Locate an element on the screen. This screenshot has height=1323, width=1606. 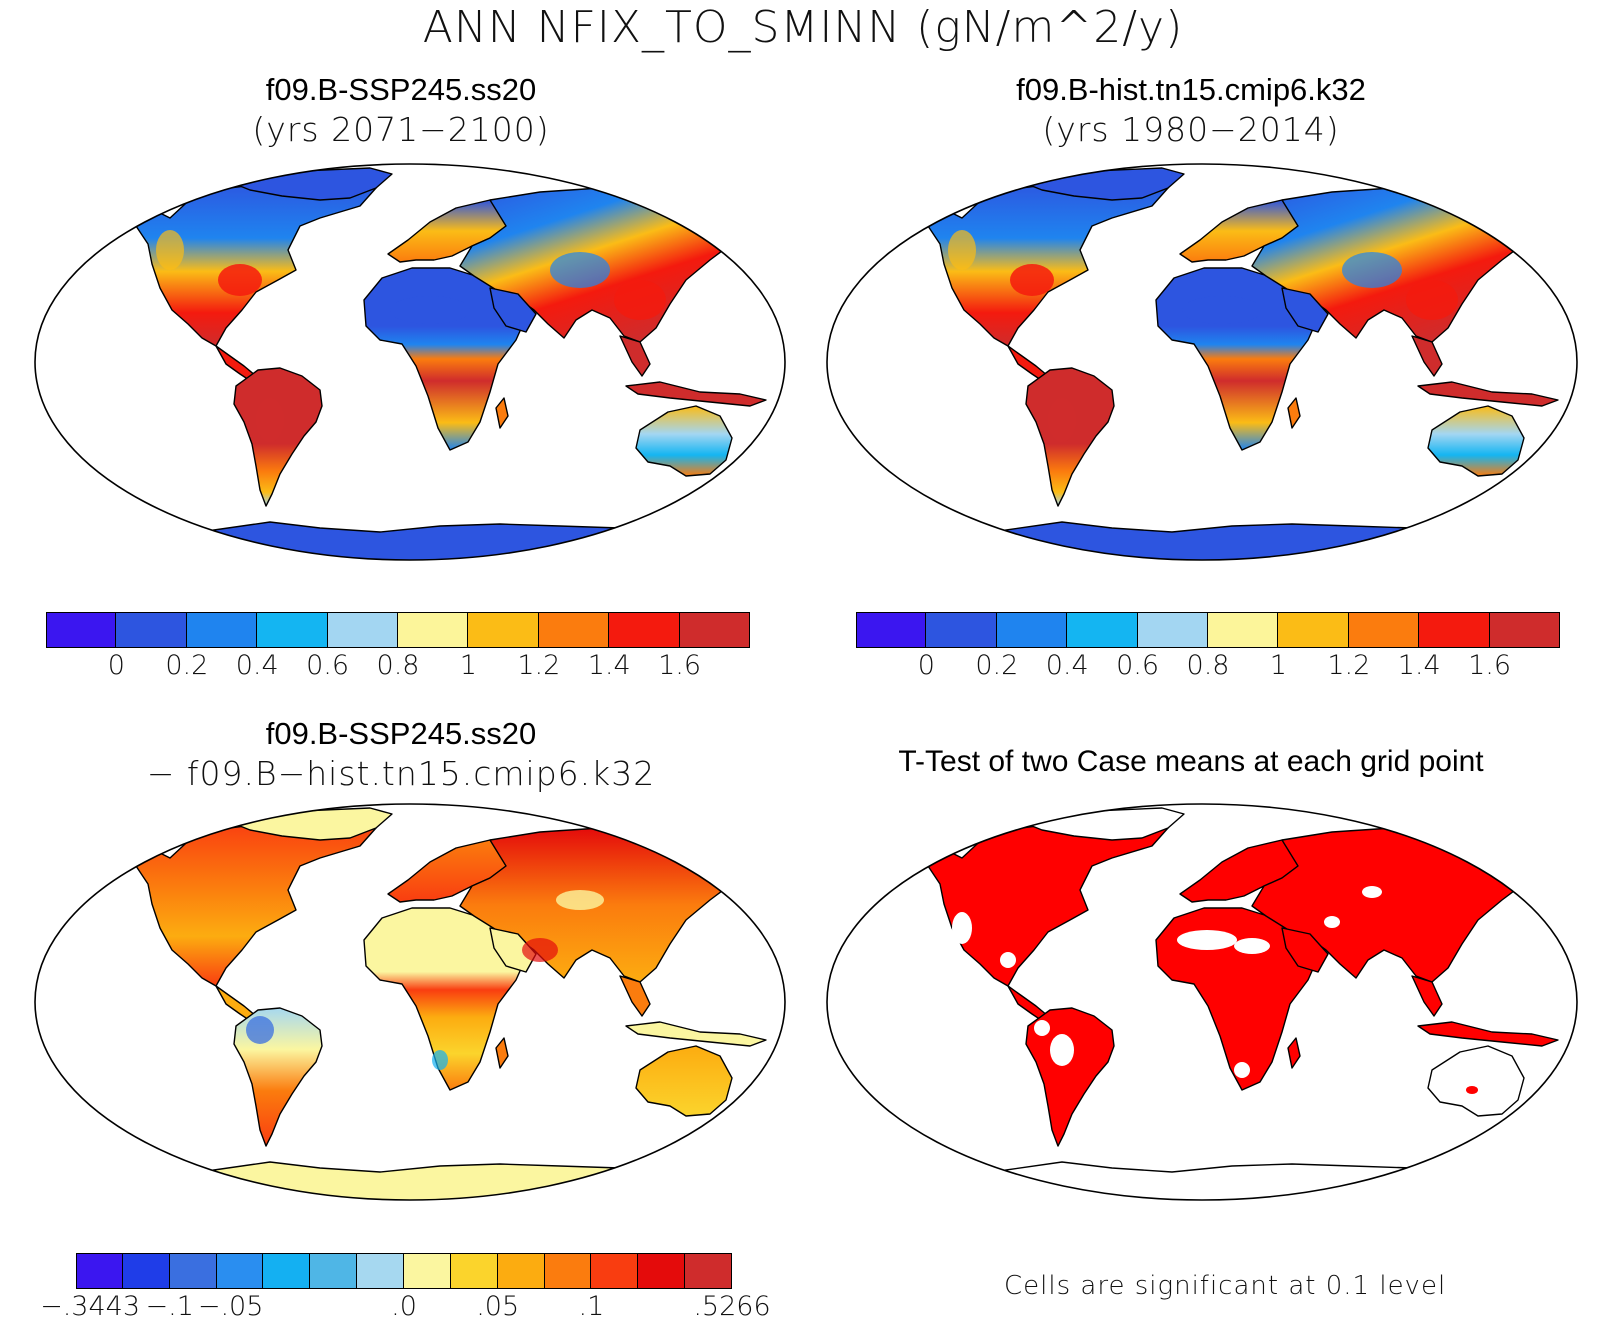
map-case2 is located at coordinates (1202, 362).